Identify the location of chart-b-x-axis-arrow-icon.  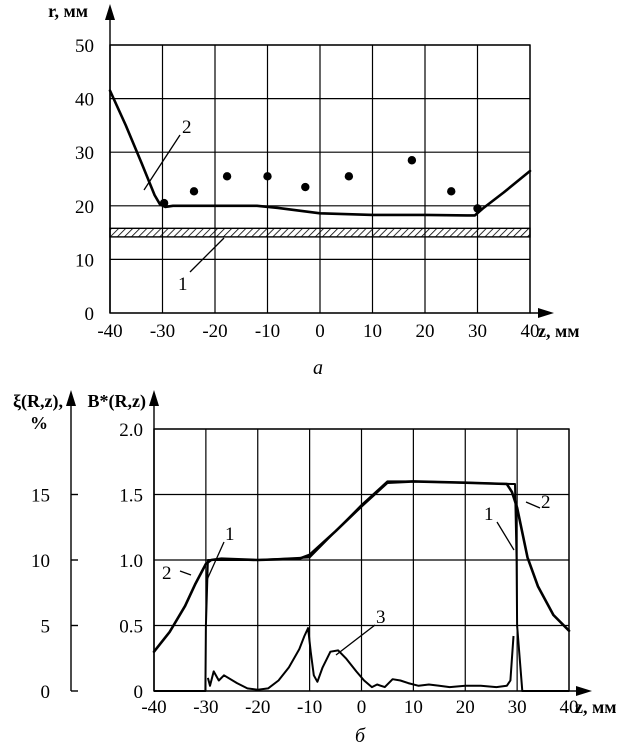
(584, 691).